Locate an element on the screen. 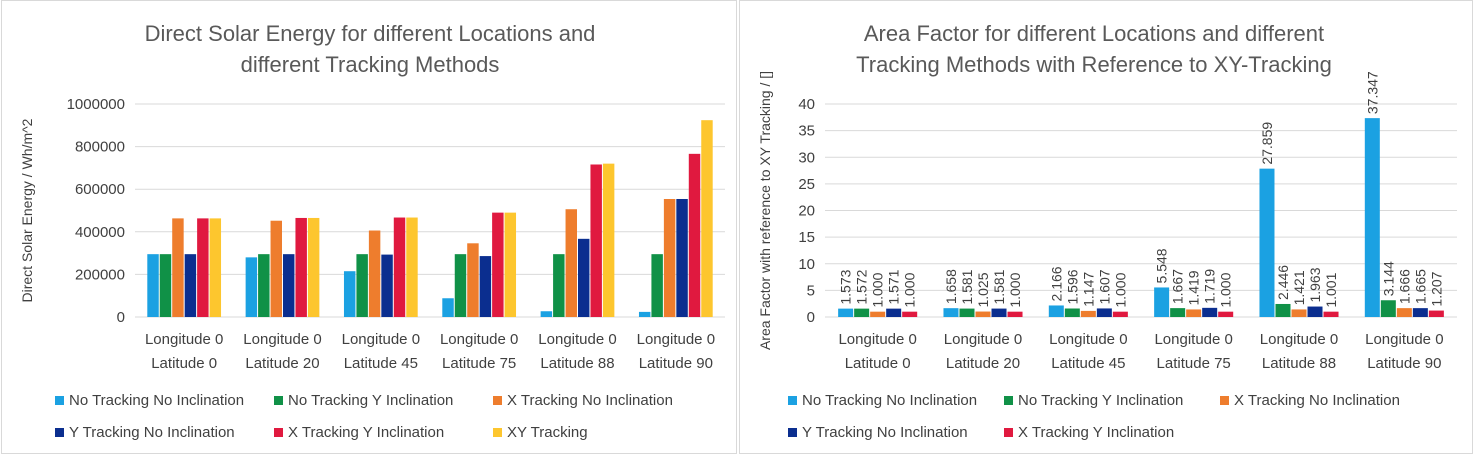 The image size is (1475, 456). data-label: 37.347 is located at coordinates (1372, 92).